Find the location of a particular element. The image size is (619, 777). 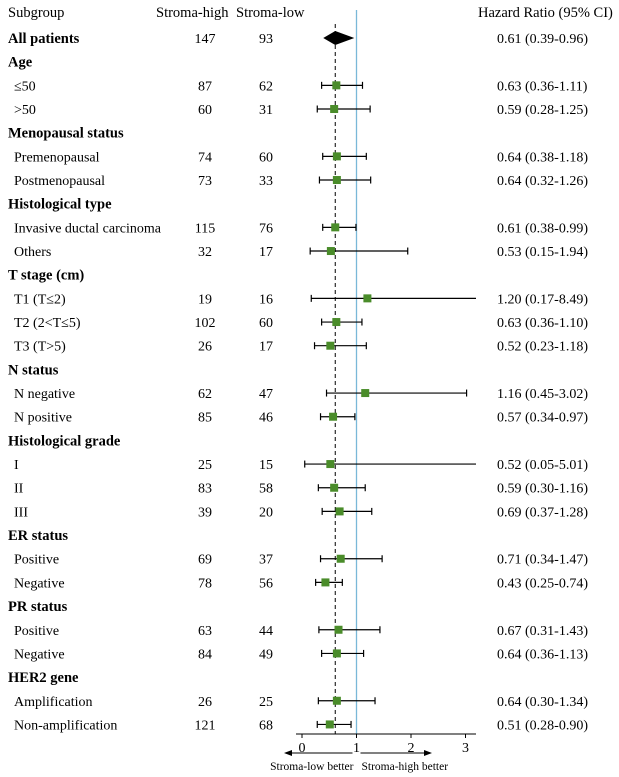

hazard-ratio-text: 1.20 (0.17-8.49) is located at coordinates (542, 299).